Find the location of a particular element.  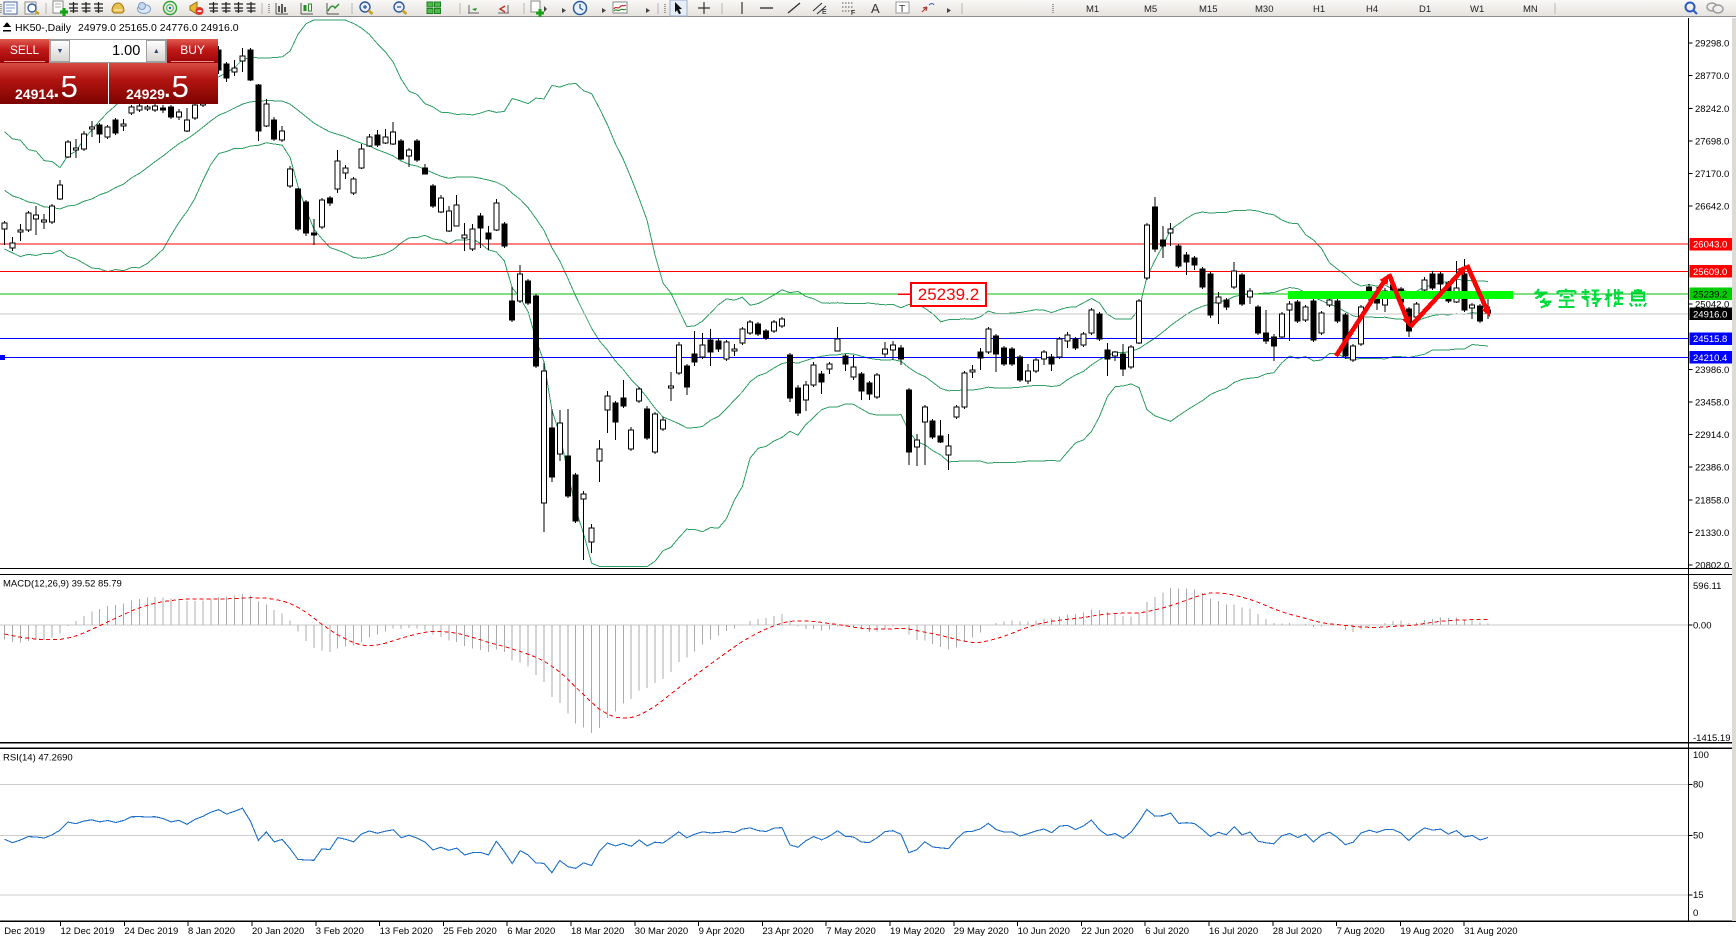

svg-text: 13 Feb 2020 is located at coordinates (406, 931).